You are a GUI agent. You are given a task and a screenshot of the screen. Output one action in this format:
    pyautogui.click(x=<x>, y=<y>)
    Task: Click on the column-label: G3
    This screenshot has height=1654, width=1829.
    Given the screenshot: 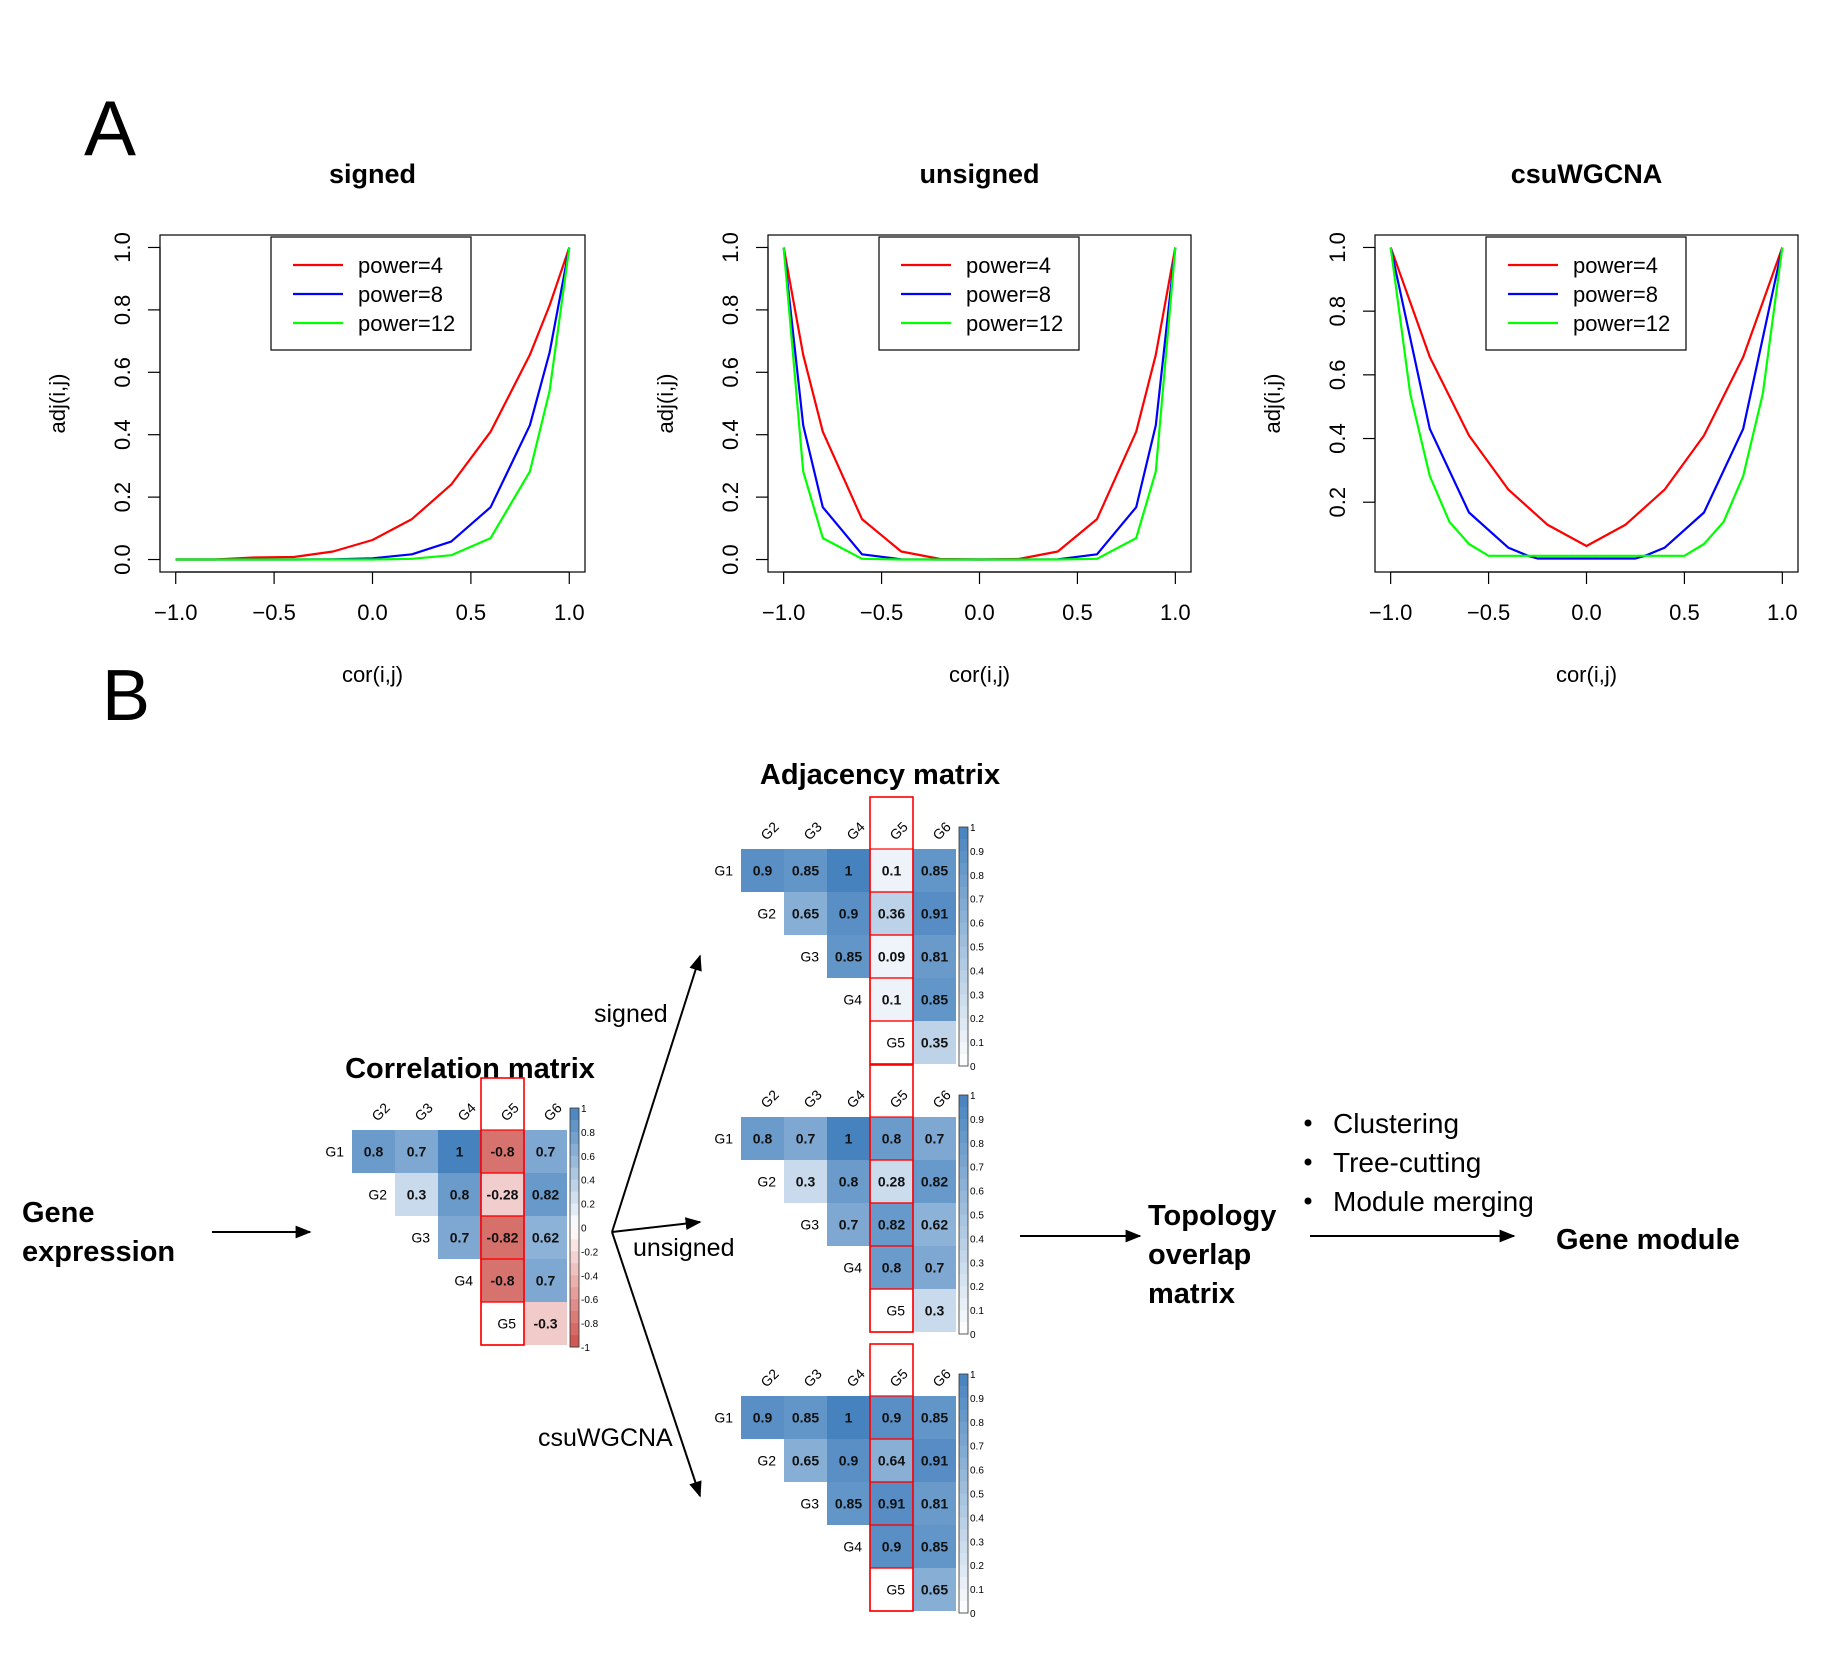 What is the action you would take?
    pyautogui.click(x=423, y=1111)
    